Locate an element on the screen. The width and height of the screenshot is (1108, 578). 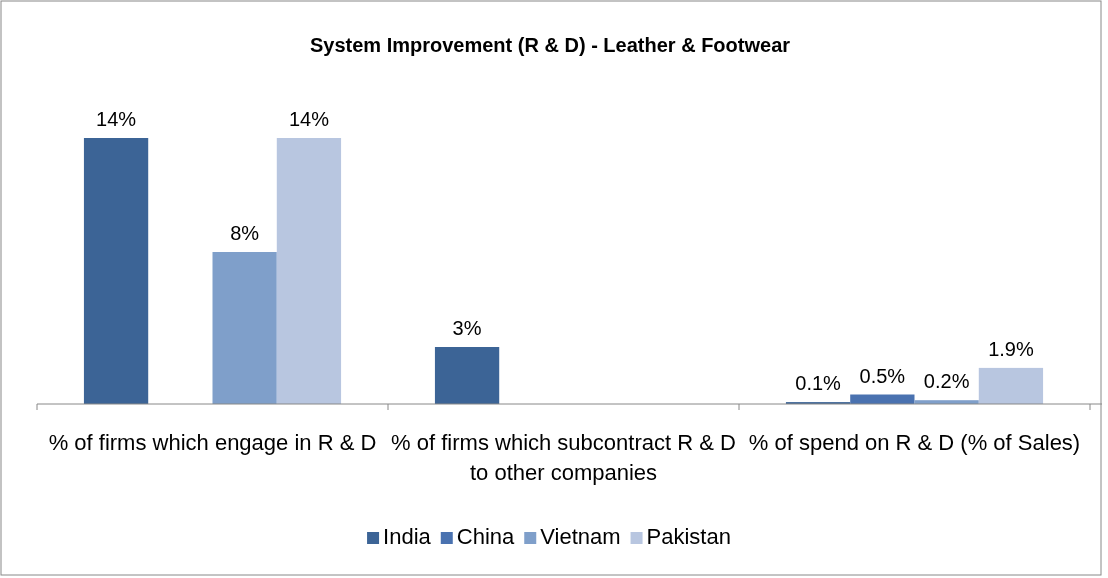
x-tick-label: % of spend on R & D (% of Sales) is located at coordinates (914, 442).